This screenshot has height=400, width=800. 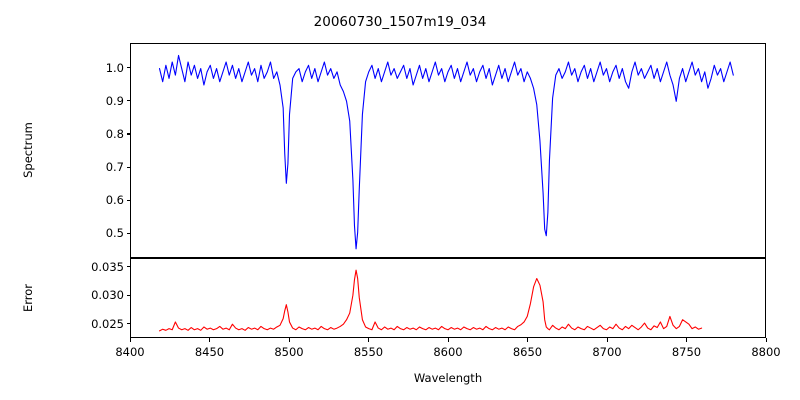 What do you see at coordinates (448, 352) in the screenshot?
I see `wavelength-tick-label: 8600` at bounding box center [448, 352].